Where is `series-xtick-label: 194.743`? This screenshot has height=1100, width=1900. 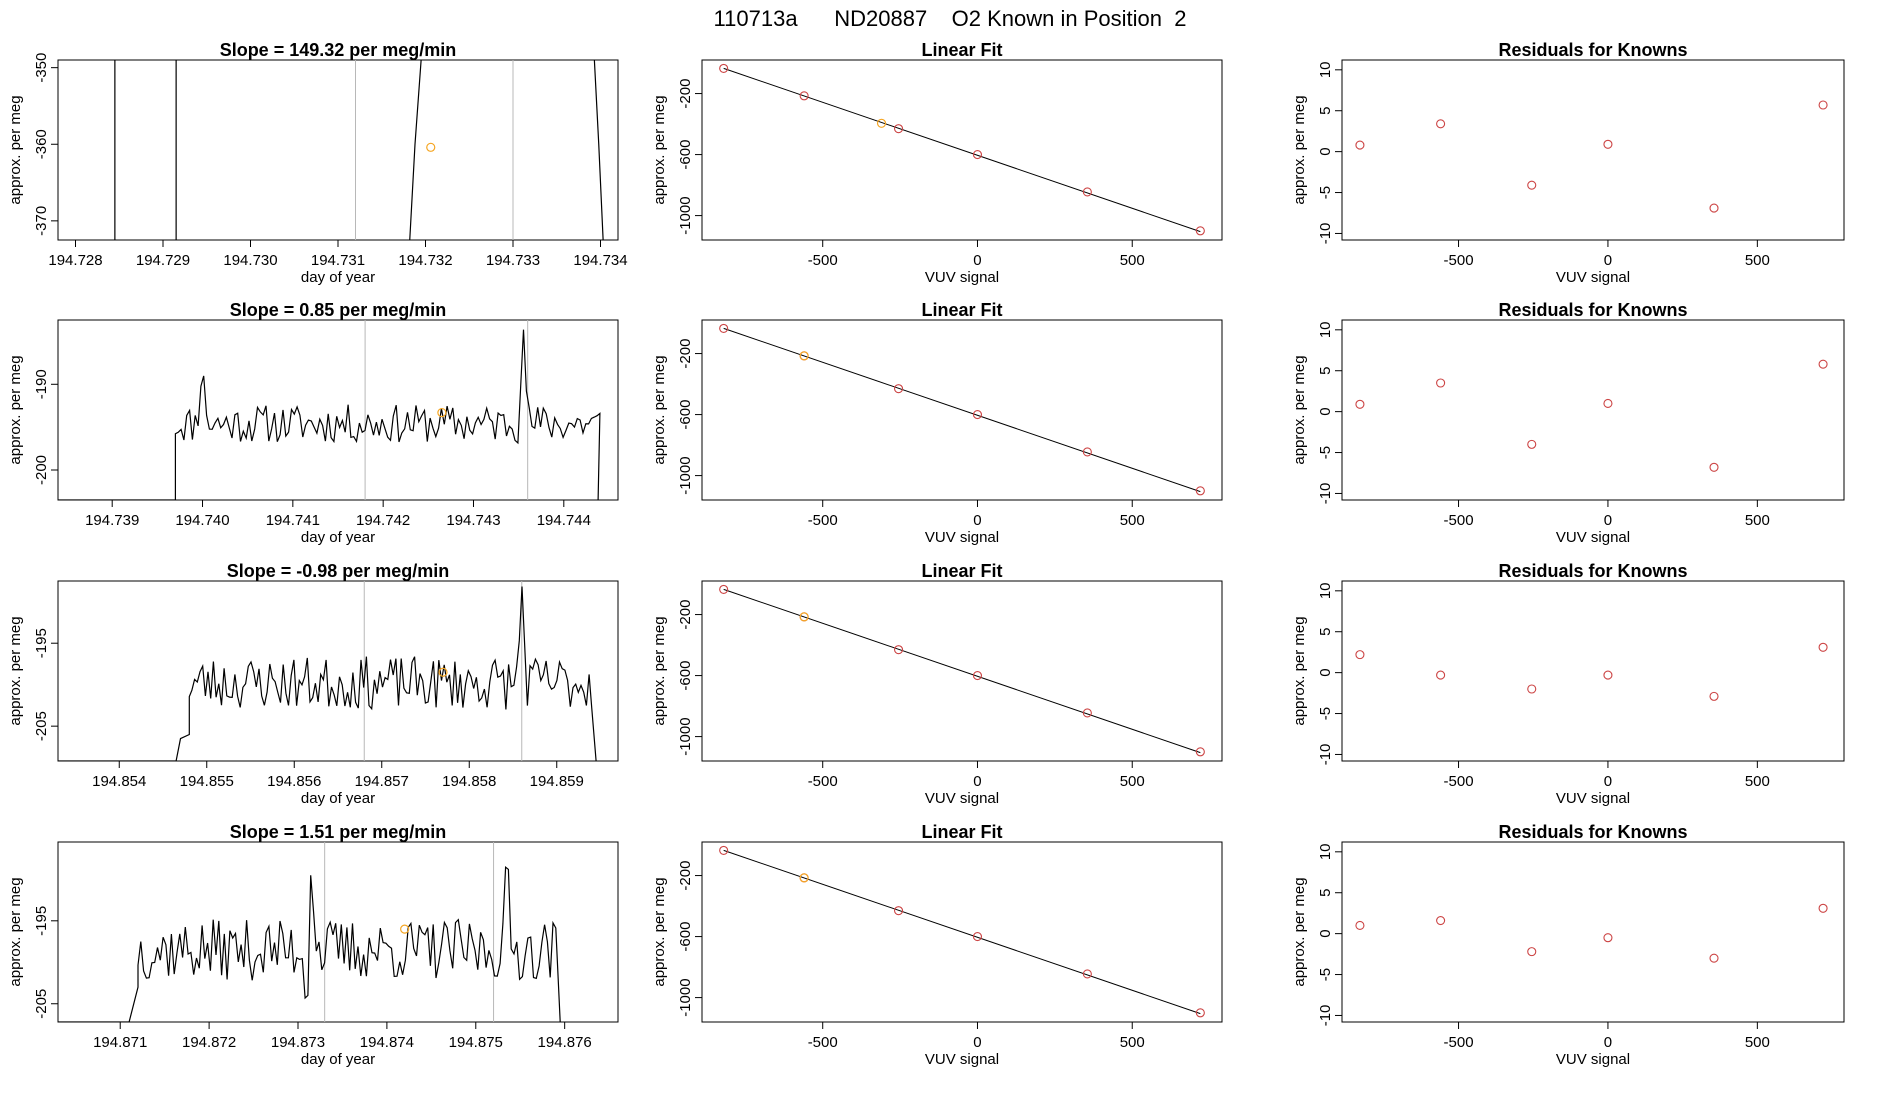 series-xtick-label: 194.743 is located at coordinates (473, 520).